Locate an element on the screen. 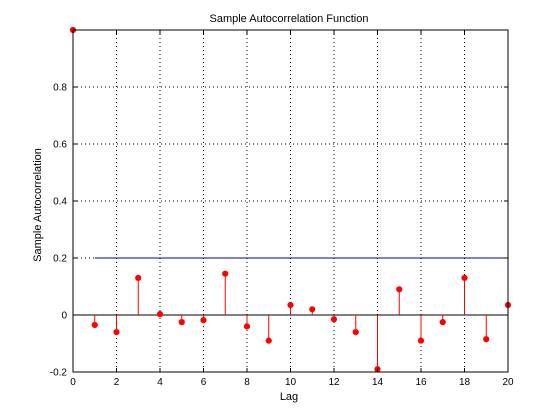  y-axis-label: Sample Autocorrelation is located at coordinates (38, 205).